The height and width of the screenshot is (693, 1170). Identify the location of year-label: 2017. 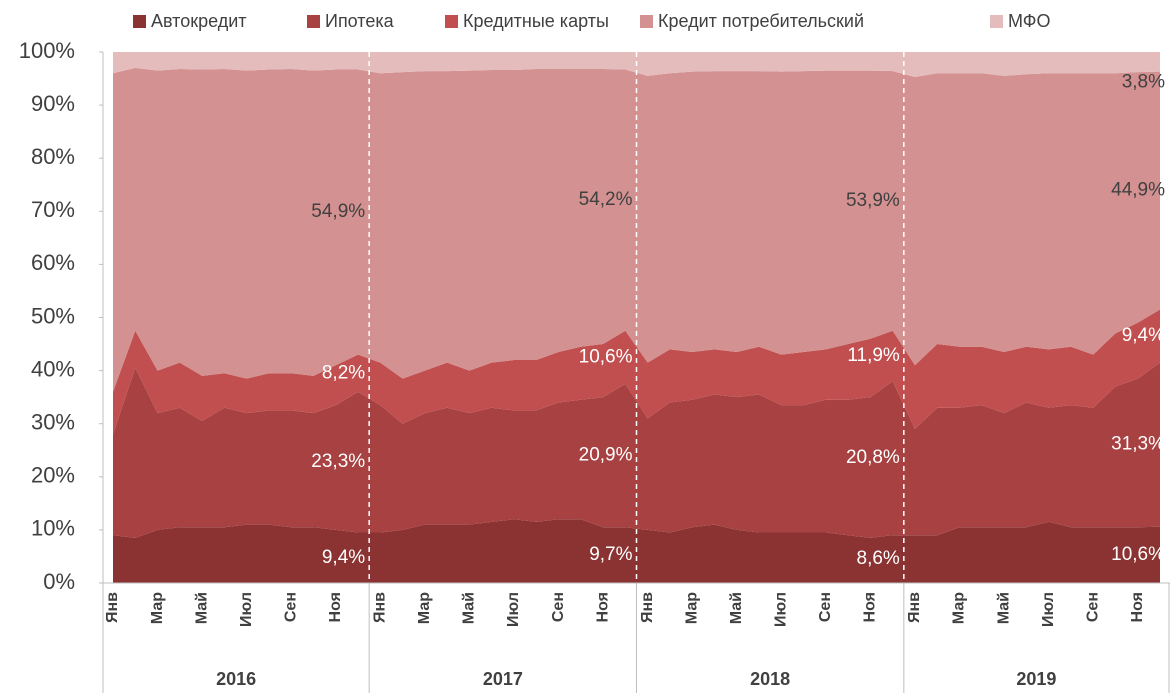
(503, 679).